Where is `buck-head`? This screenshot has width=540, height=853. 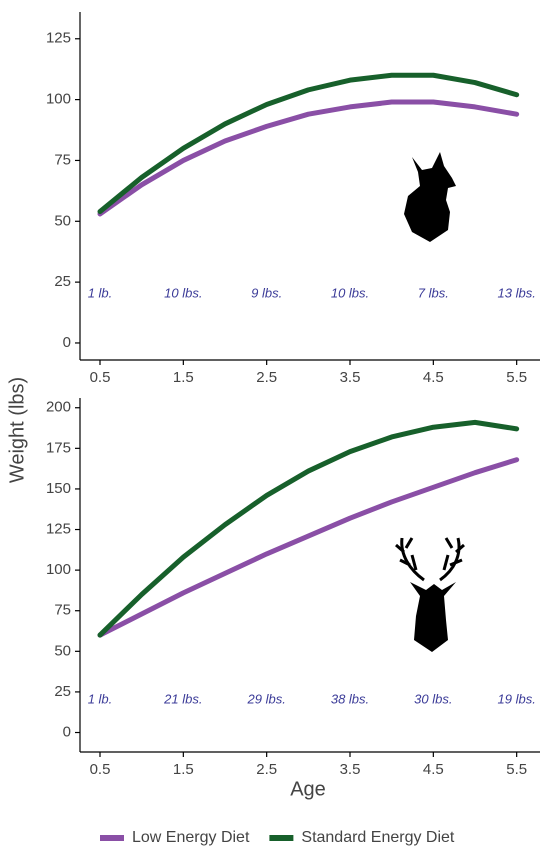
buck-head is located at coordinates (433, 617).